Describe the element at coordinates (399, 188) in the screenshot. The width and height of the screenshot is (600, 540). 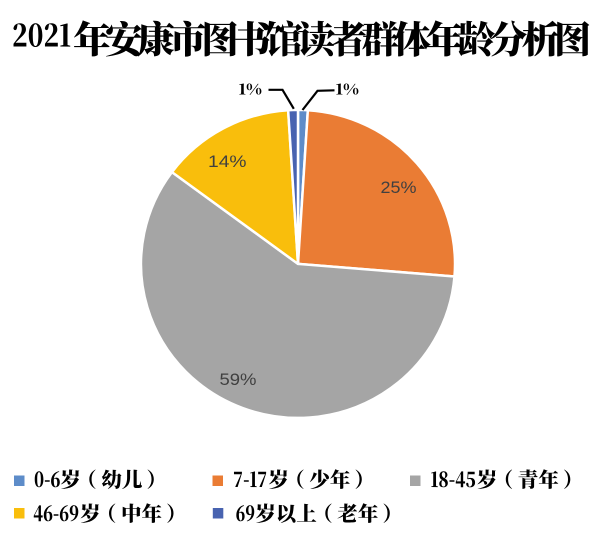
I see `svg-text: 25%` at that location.